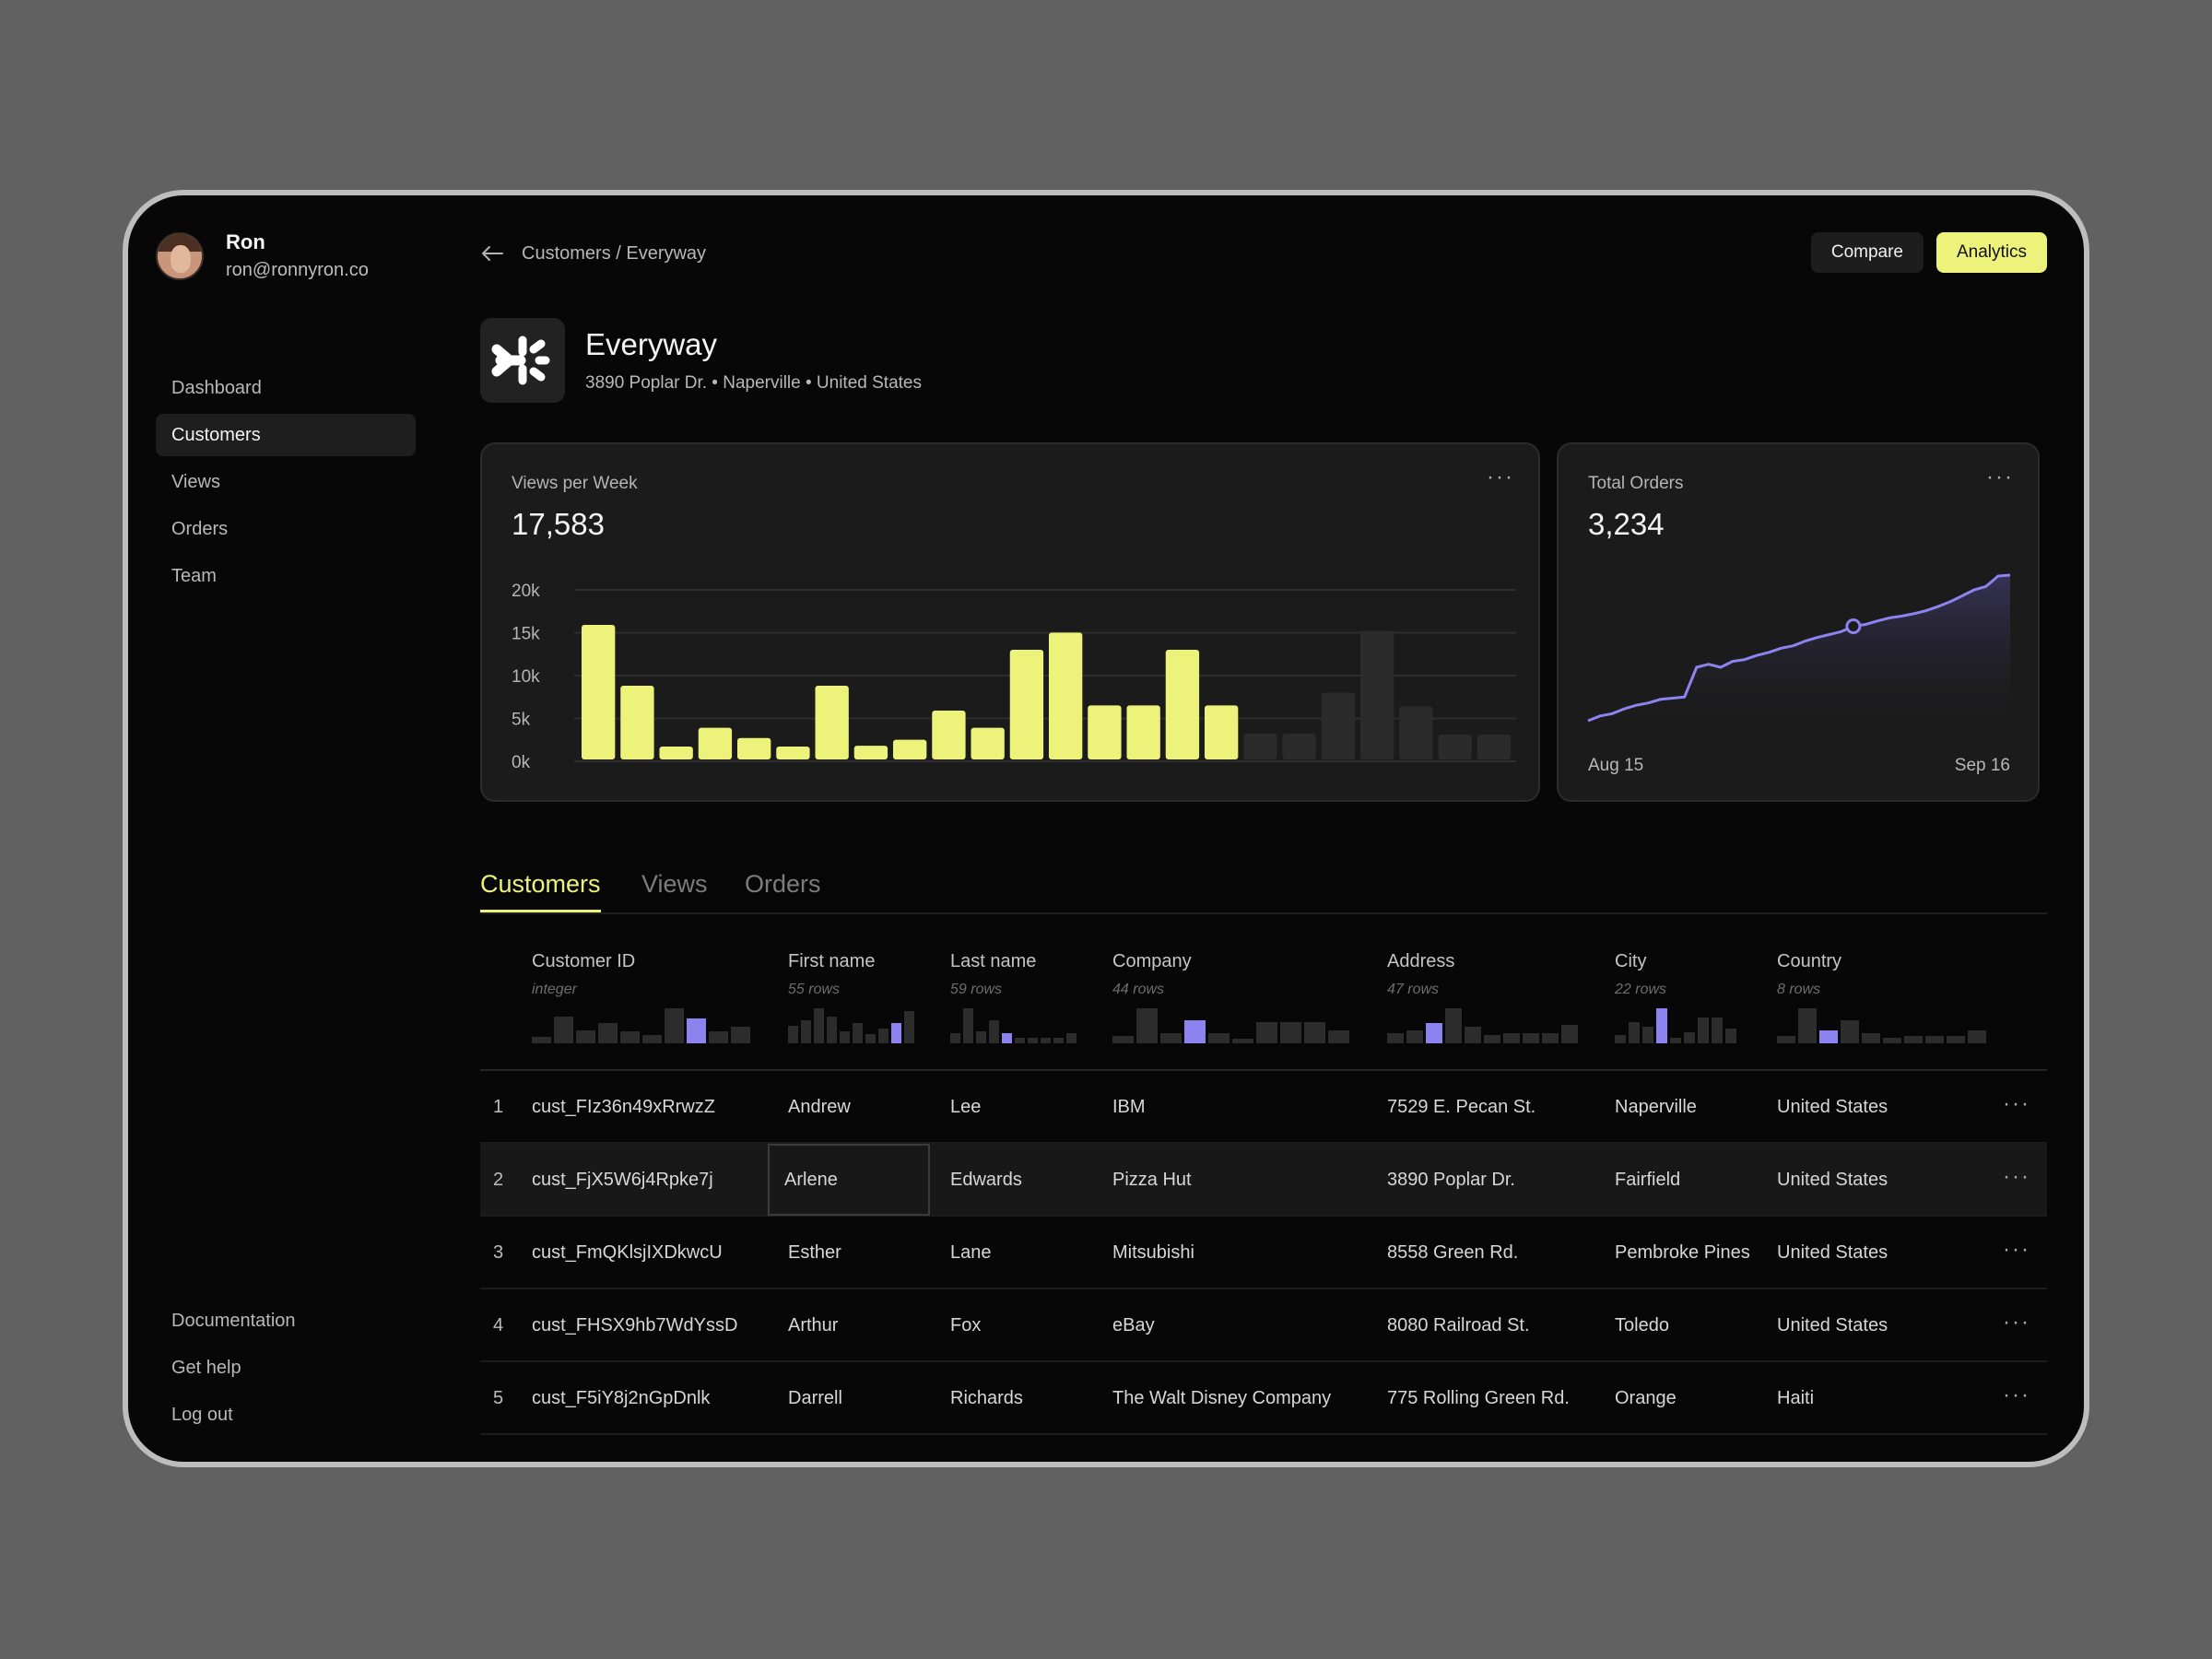 This screenshot has height=1659, width=2212. Describe the element at coordinates (1222, 1398) in the screenshot. I see `cell-company: The Walt Disney Company` at that location.